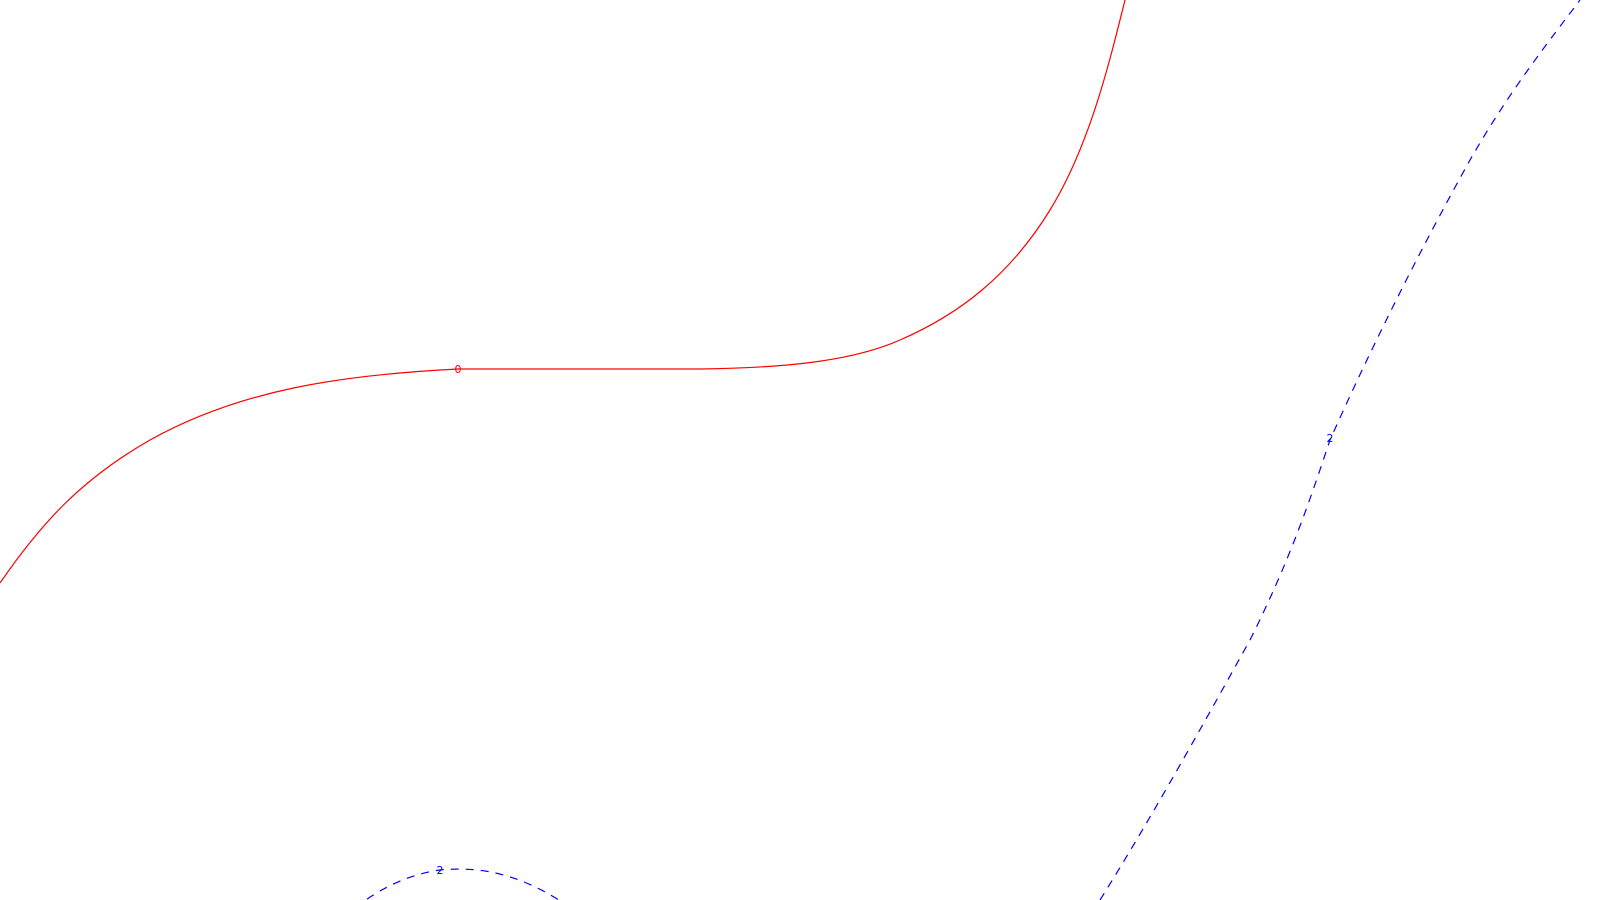 The width and height of the screenshot is (1600, 900). What do you see at coordinates (458, 369) in the screenshot?
I see `contour-label-level-0: 0` at bounding box center [458, 369].